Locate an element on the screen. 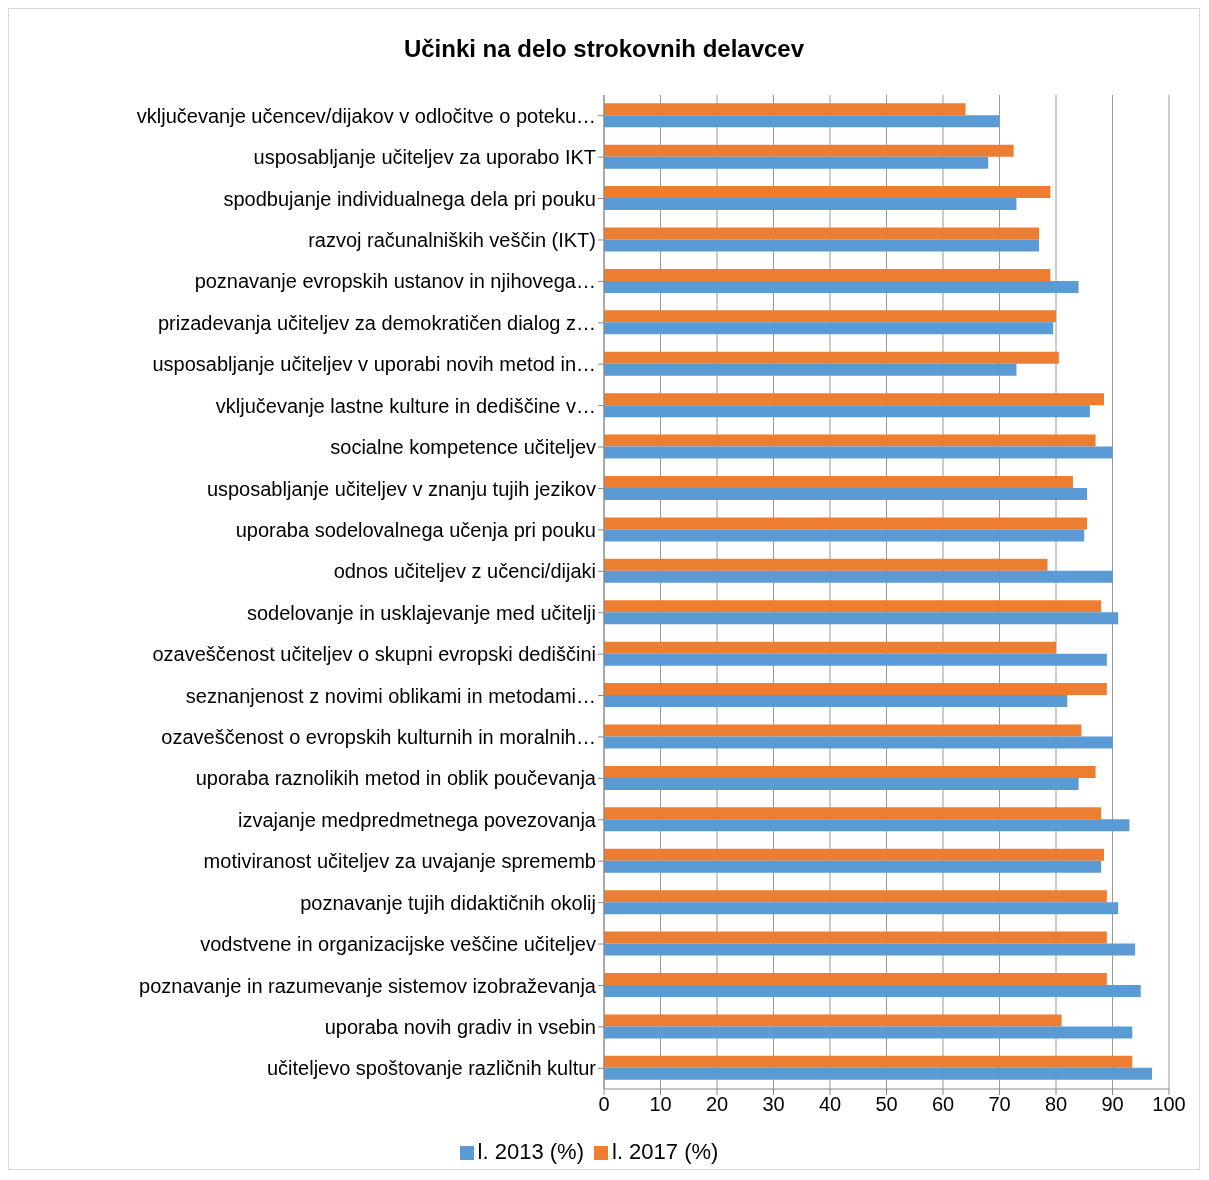  x-tick-label: 30 is located at coordinates (773, 1104).